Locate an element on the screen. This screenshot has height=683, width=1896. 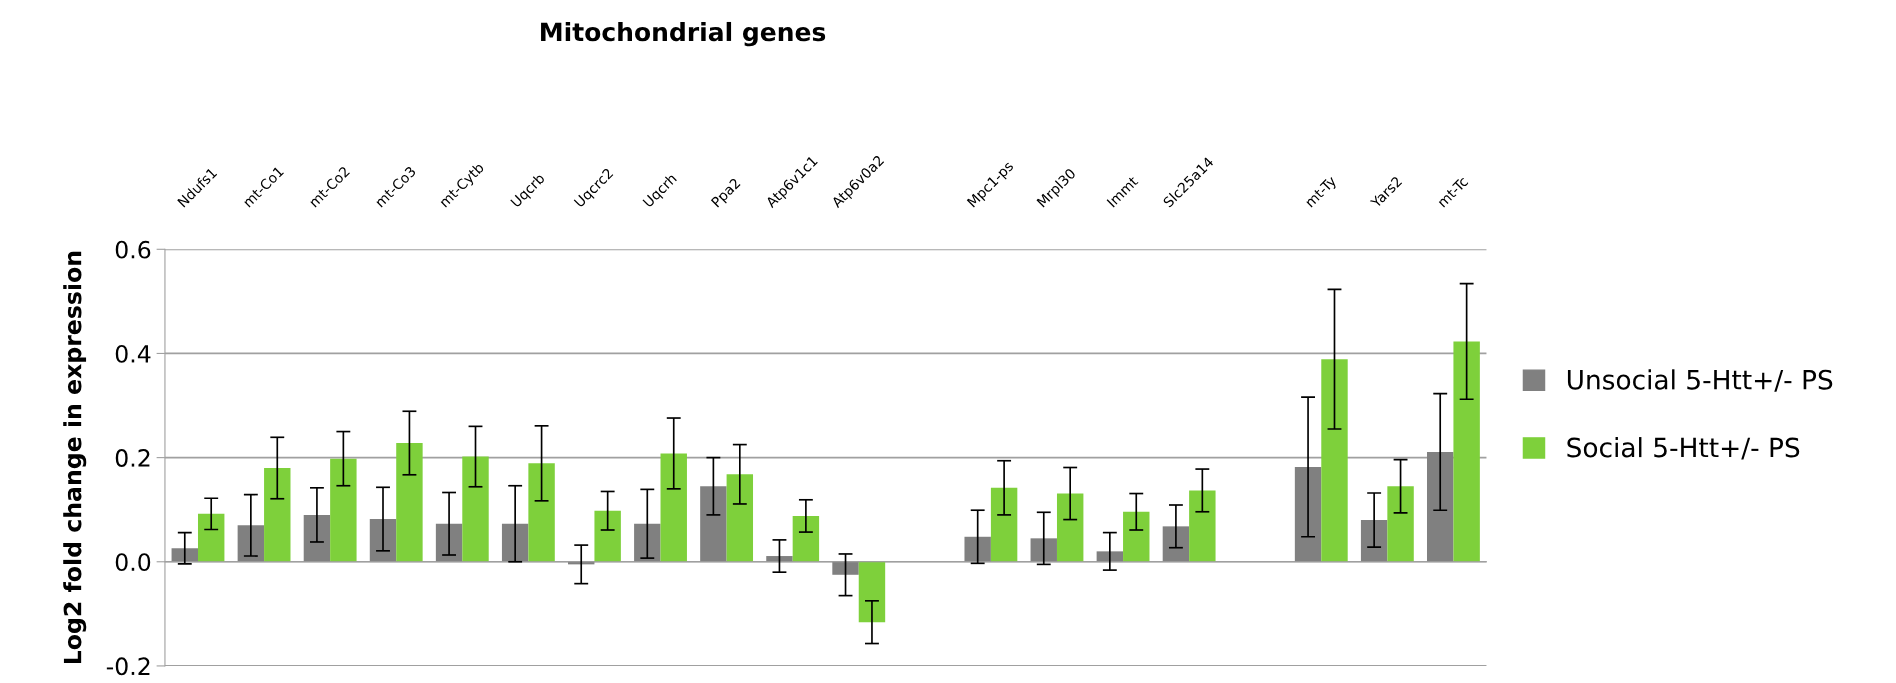
chart-title: Mitochondrial genes is located at coordinates (683, 34).